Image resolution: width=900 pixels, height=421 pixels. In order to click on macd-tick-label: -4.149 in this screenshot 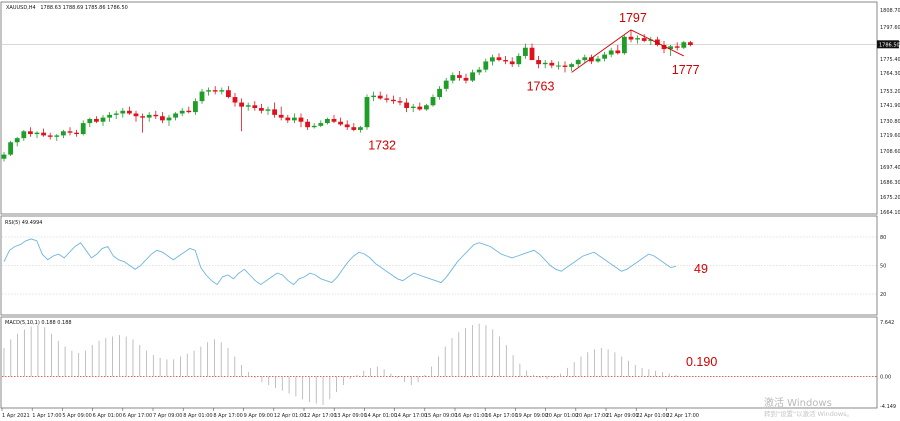, I will do `click(888, 407)`.